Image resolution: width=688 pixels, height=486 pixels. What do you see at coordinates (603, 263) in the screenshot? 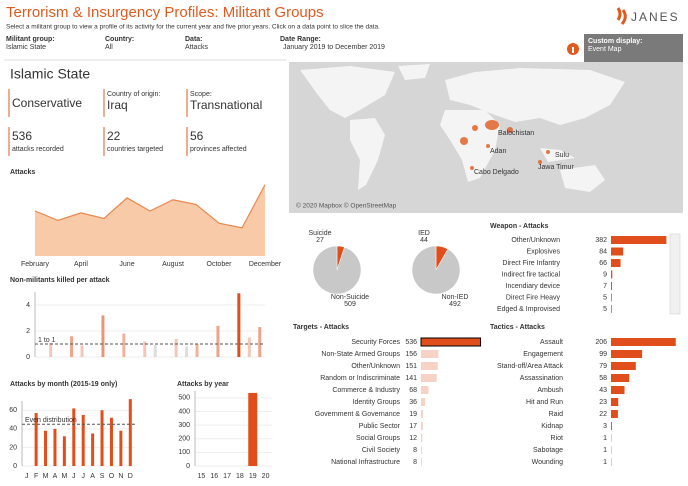
I see `value-label: 66` at bounding box center [603, 263].